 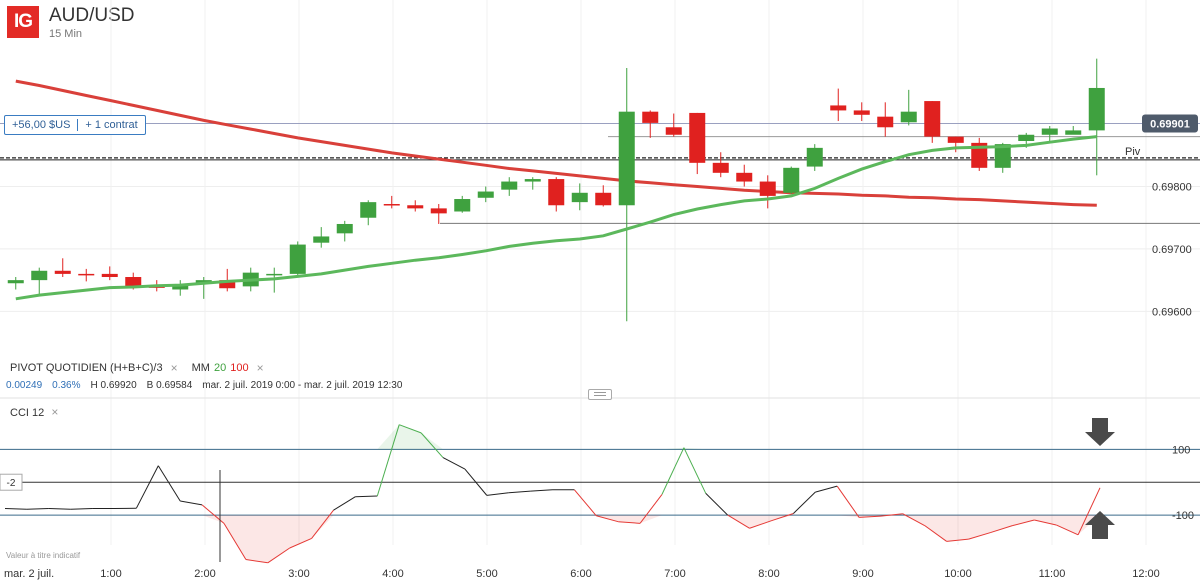 I want to click on cci-legend: CCI 12 ×, so click(x=39, y=412).